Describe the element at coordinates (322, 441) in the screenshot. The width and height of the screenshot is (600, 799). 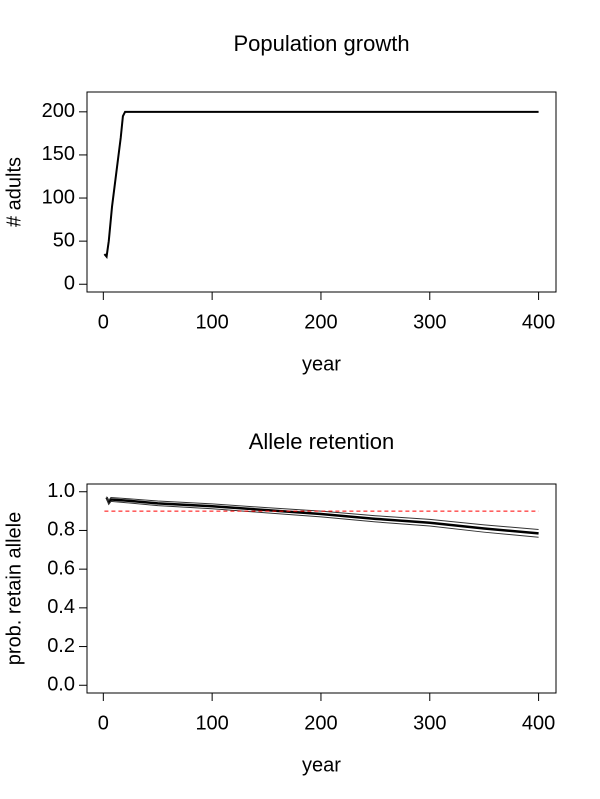
I see `chart-title: Allele retention` at that location.